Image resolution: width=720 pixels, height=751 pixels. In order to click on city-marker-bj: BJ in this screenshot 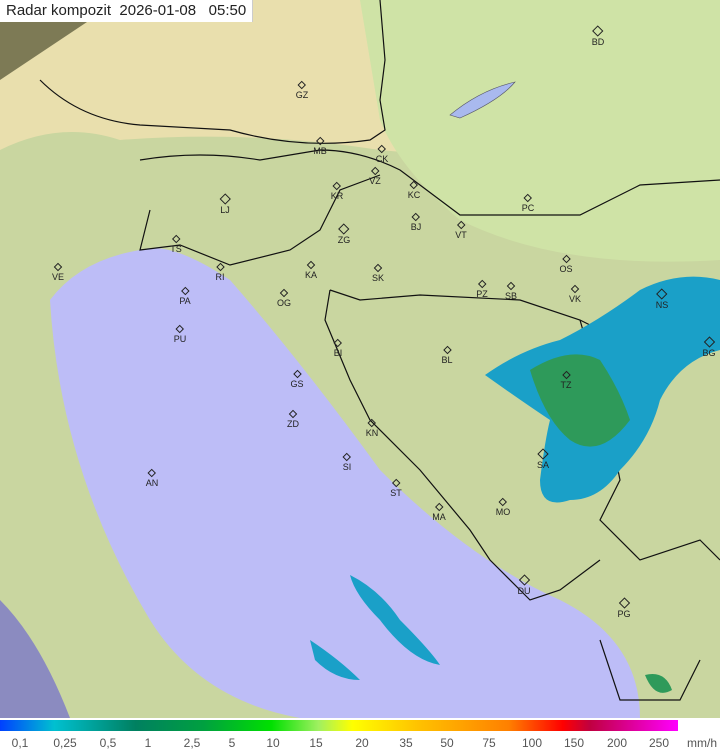, I will do `click(416, 222)`.